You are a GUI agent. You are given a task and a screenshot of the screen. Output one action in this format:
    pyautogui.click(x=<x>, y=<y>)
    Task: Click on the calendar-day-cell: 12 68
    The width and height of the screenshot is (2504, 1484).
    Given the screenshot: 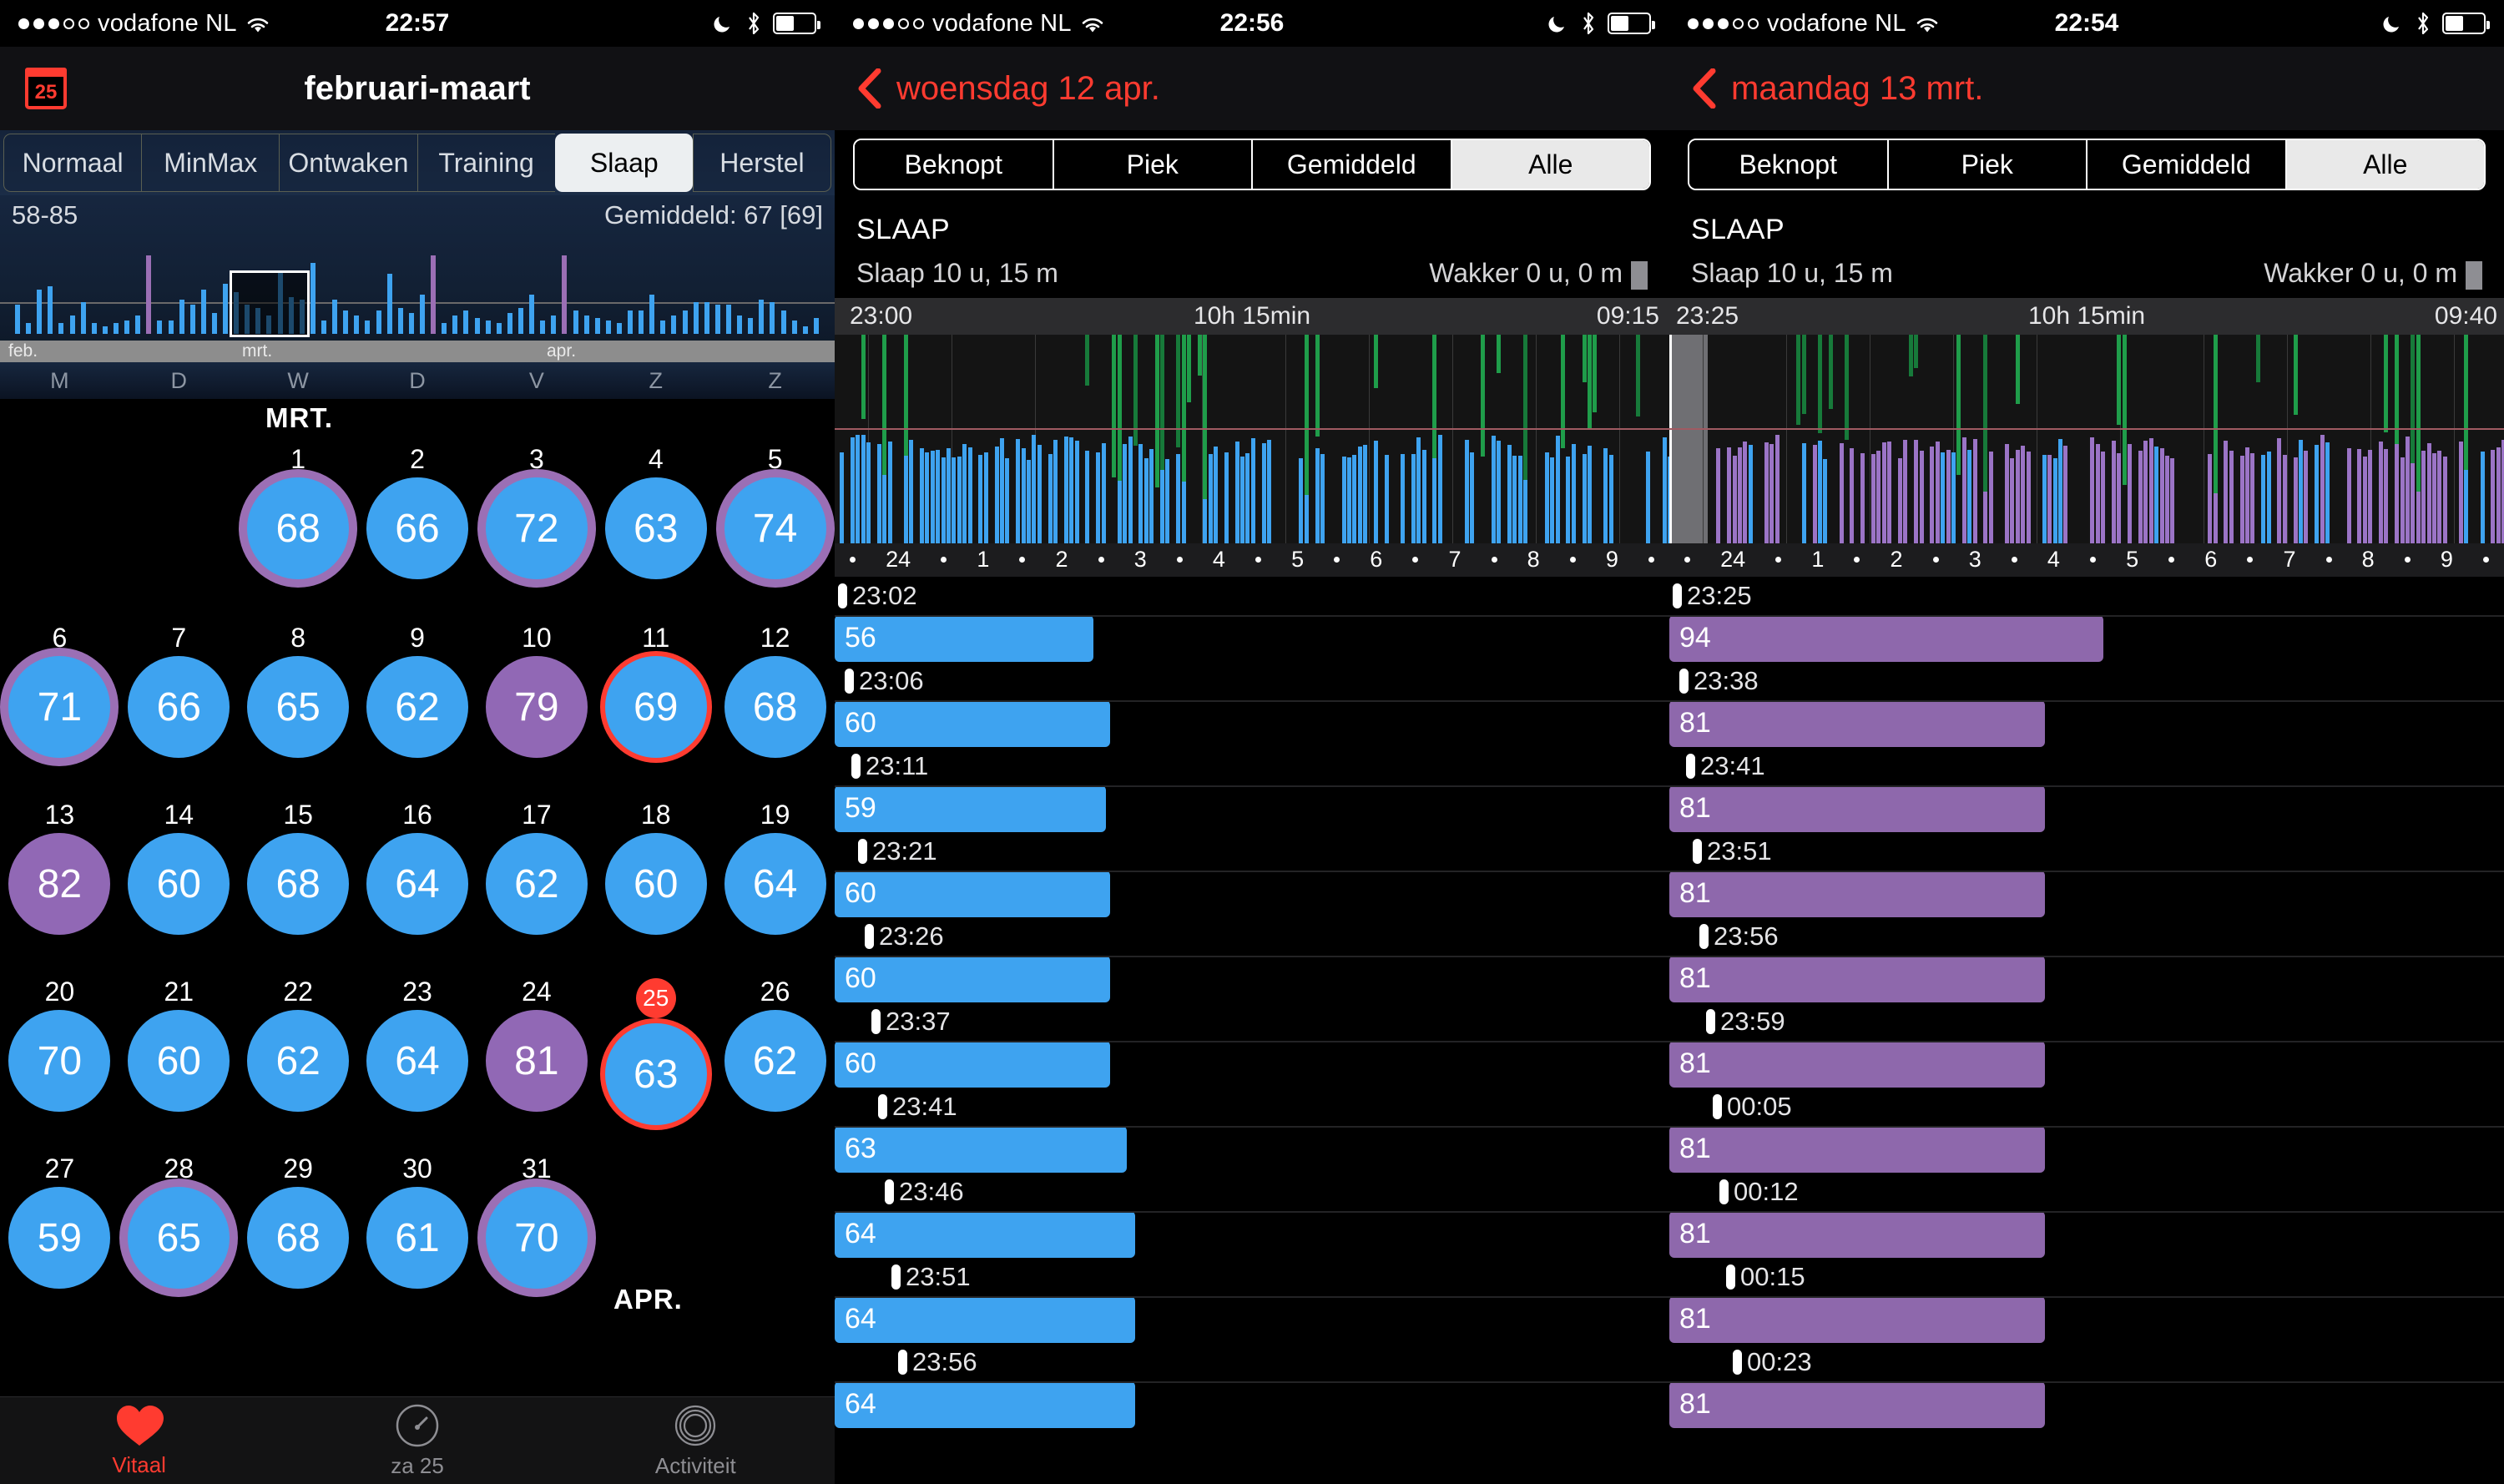 What is the action you would take?
    pyautogui.click(x=775, y=691)
    